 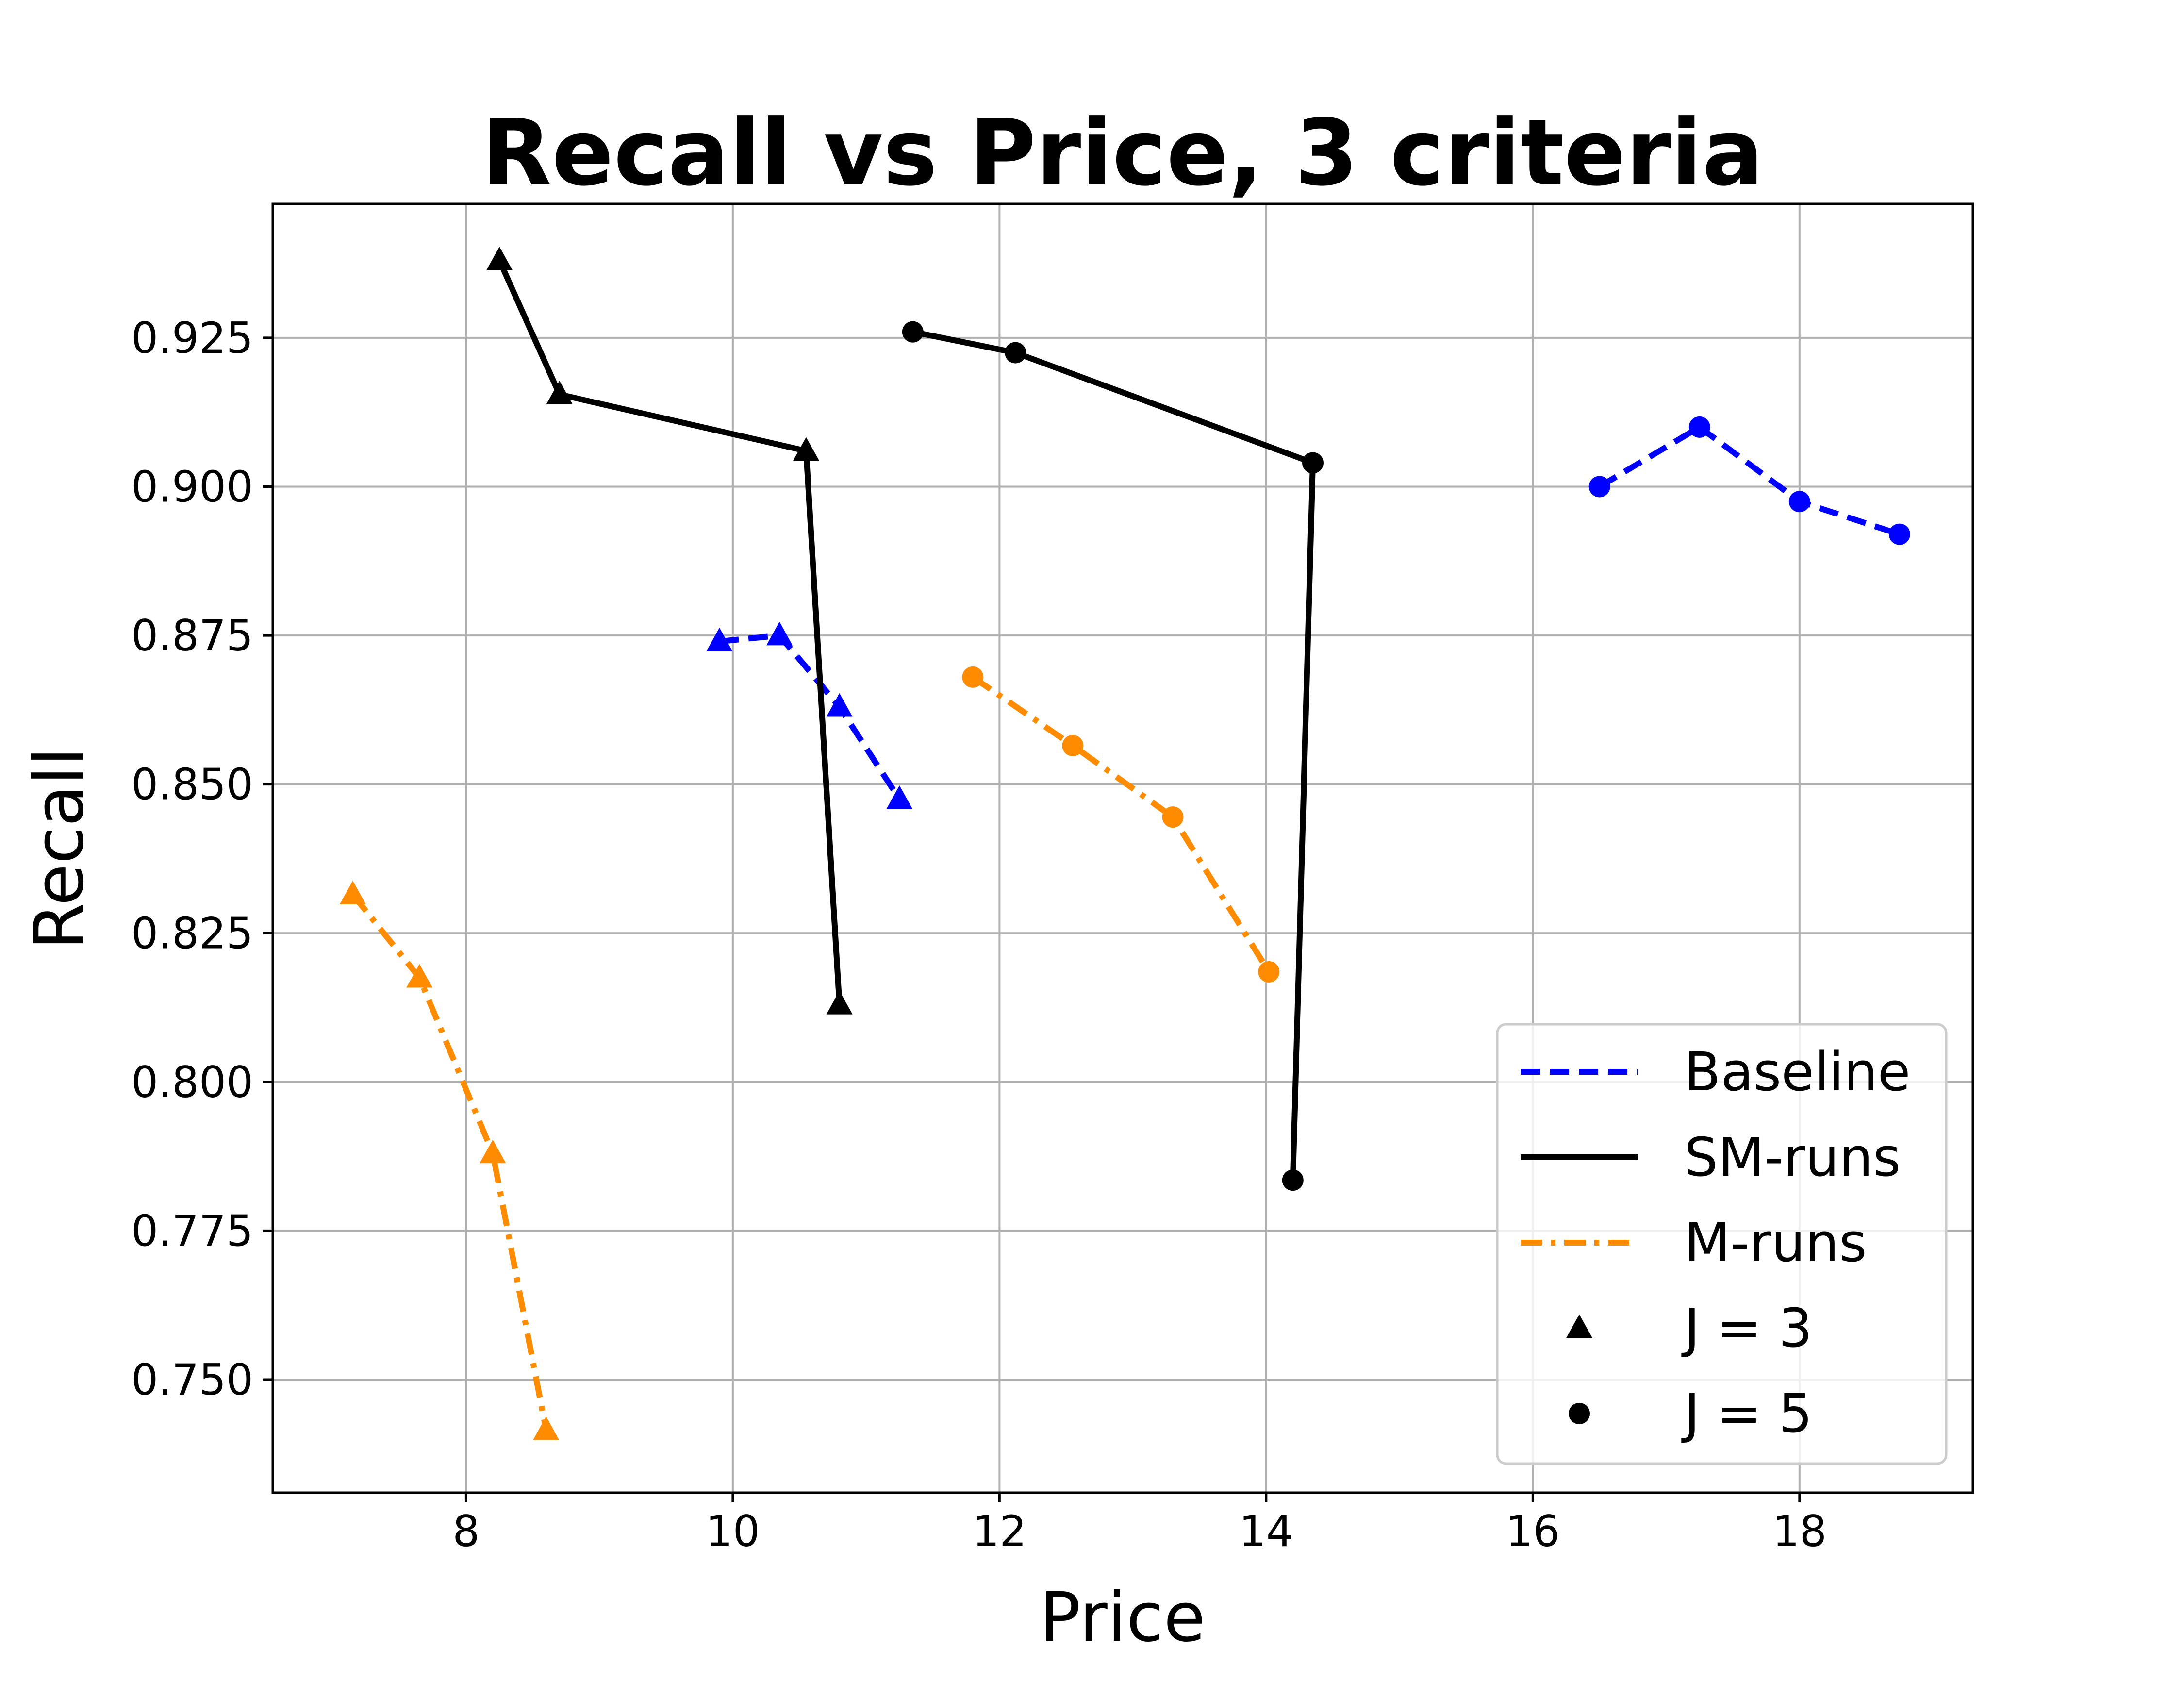 What do you see at coordinates (733, 1531) in the screenshot?
I see `x-tick-label: 10` at bounding box center [733, 1531].